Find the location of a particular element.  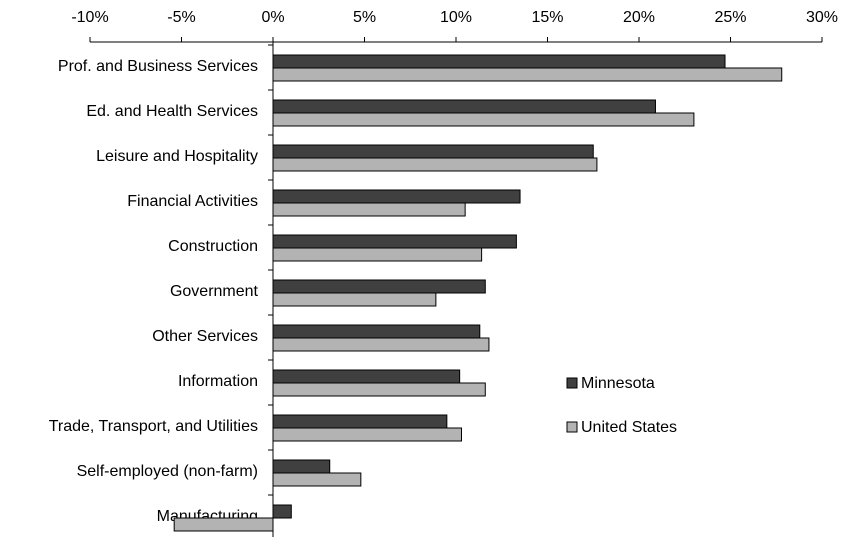

x-tick-label: 25% is located at coordinates (730, 17).